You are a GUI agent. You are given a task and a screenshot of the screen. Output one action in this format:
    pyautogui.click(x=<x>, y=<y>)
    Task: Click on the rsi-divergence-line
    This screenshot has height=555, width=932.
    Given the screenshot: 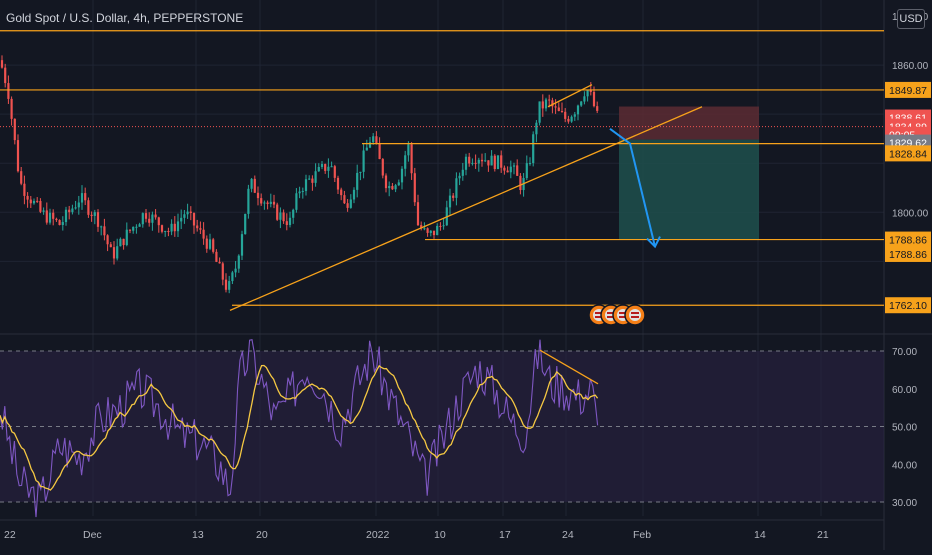 What is the action you would take?
    pyautogui.click(x=569, y=367)
    